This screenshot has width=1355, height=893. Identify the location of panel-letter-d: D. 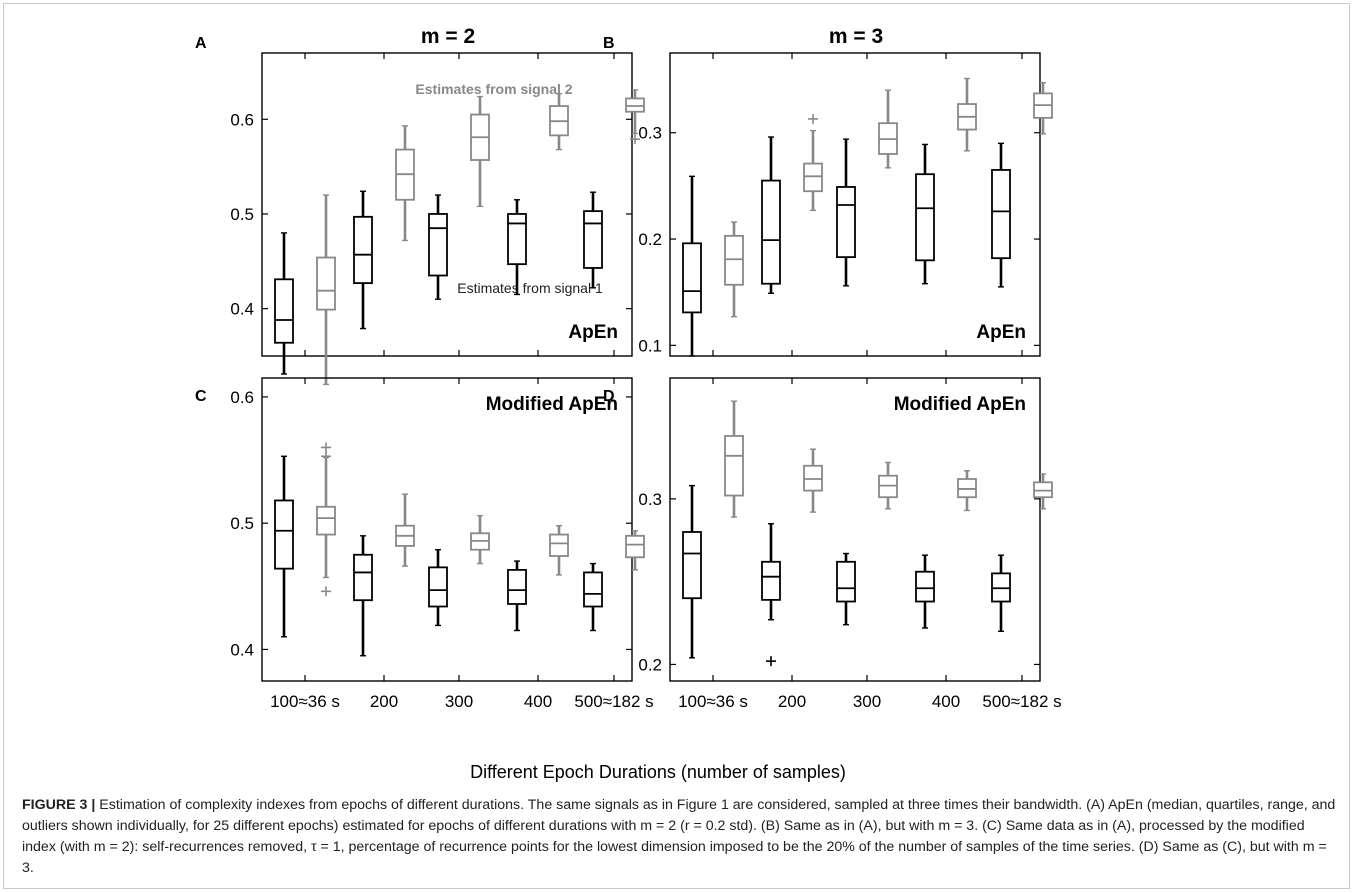
(609, 396).